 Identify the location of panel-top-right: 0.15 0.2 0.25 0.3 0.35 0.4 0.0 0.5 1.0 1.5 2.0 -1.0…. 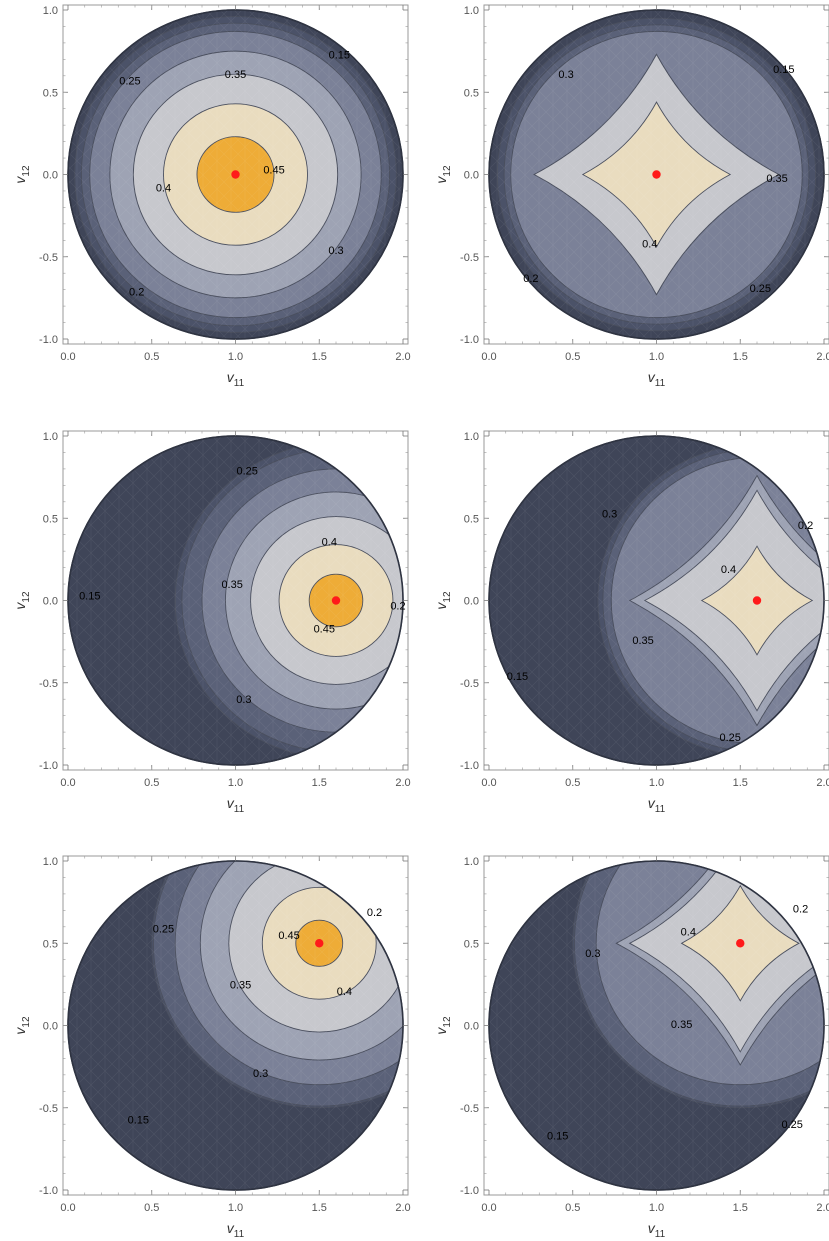
(631, 196).